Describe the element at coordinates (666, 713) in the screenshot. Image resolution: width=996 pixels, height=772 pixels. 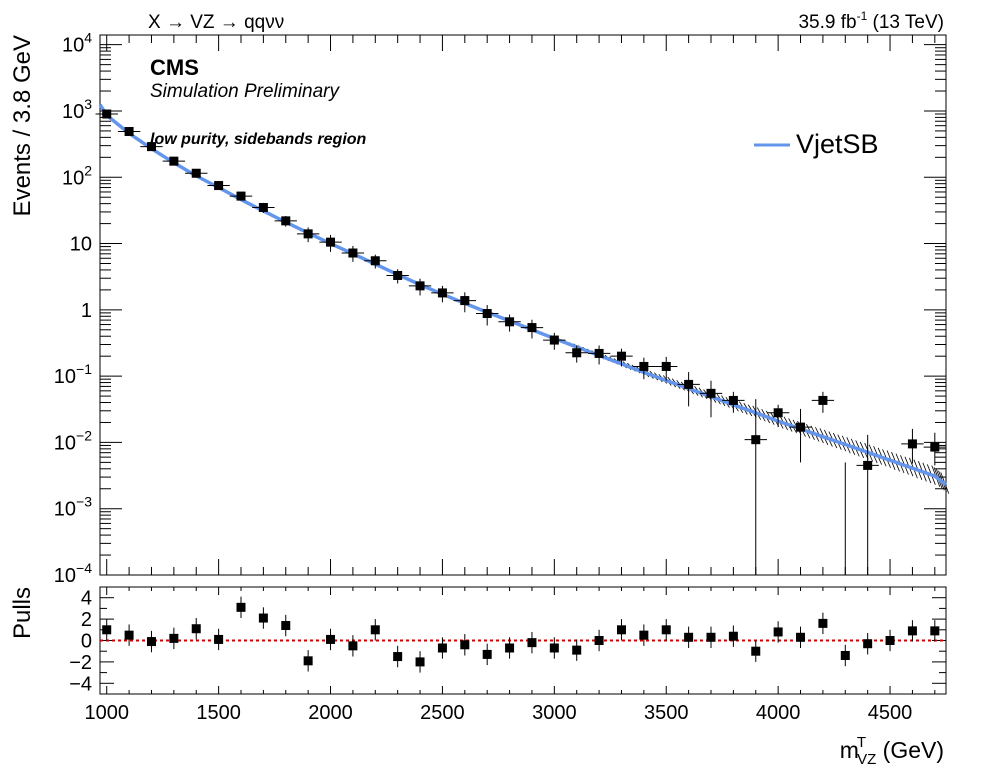
I see `x-tick-label: 3500` at that location.